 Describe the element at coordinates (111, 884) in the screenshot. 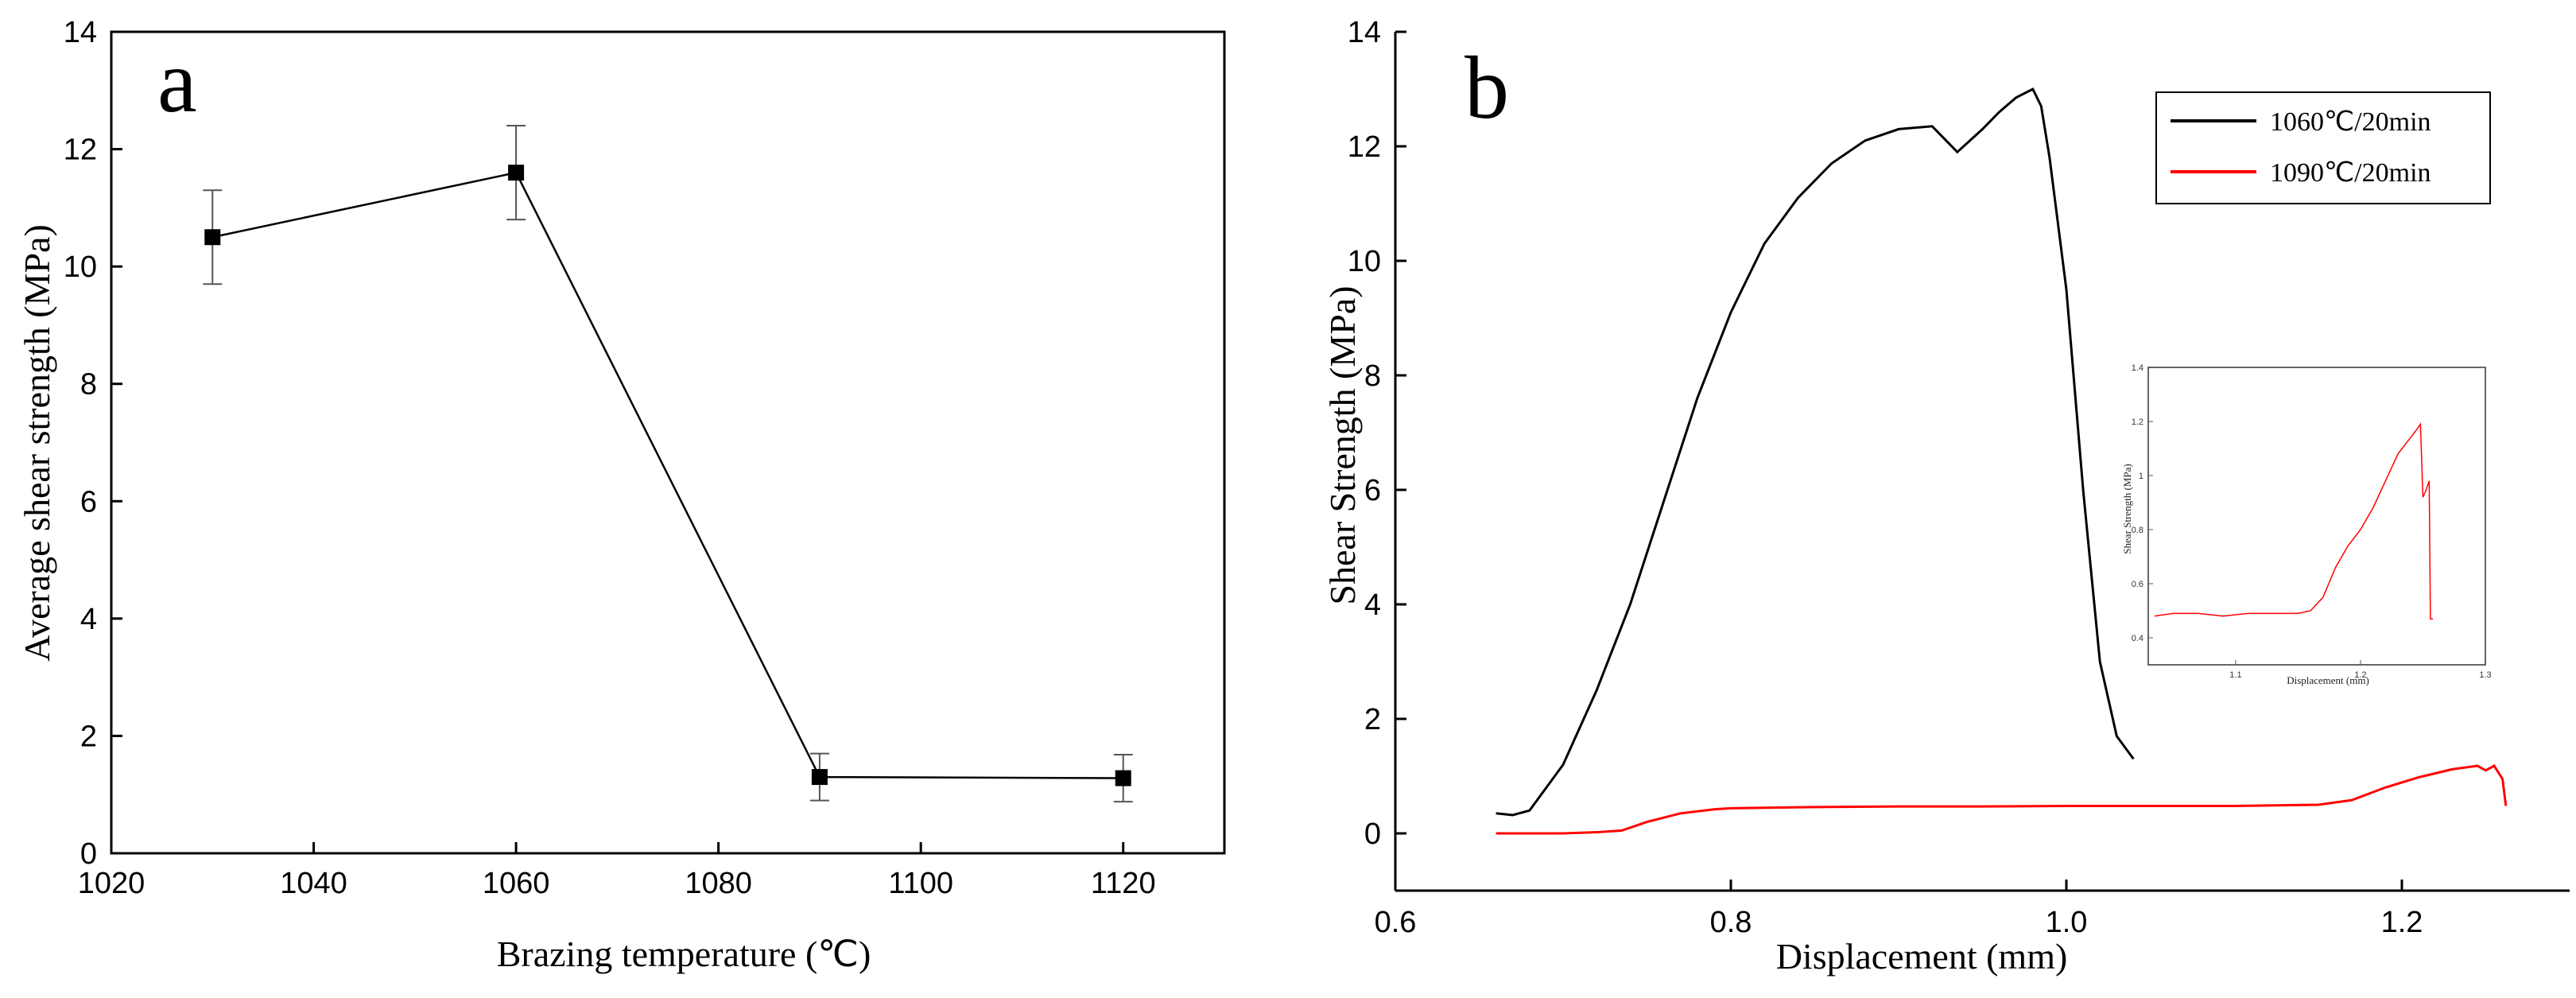

I see `x-tick-label-1020: 1020` at that location.